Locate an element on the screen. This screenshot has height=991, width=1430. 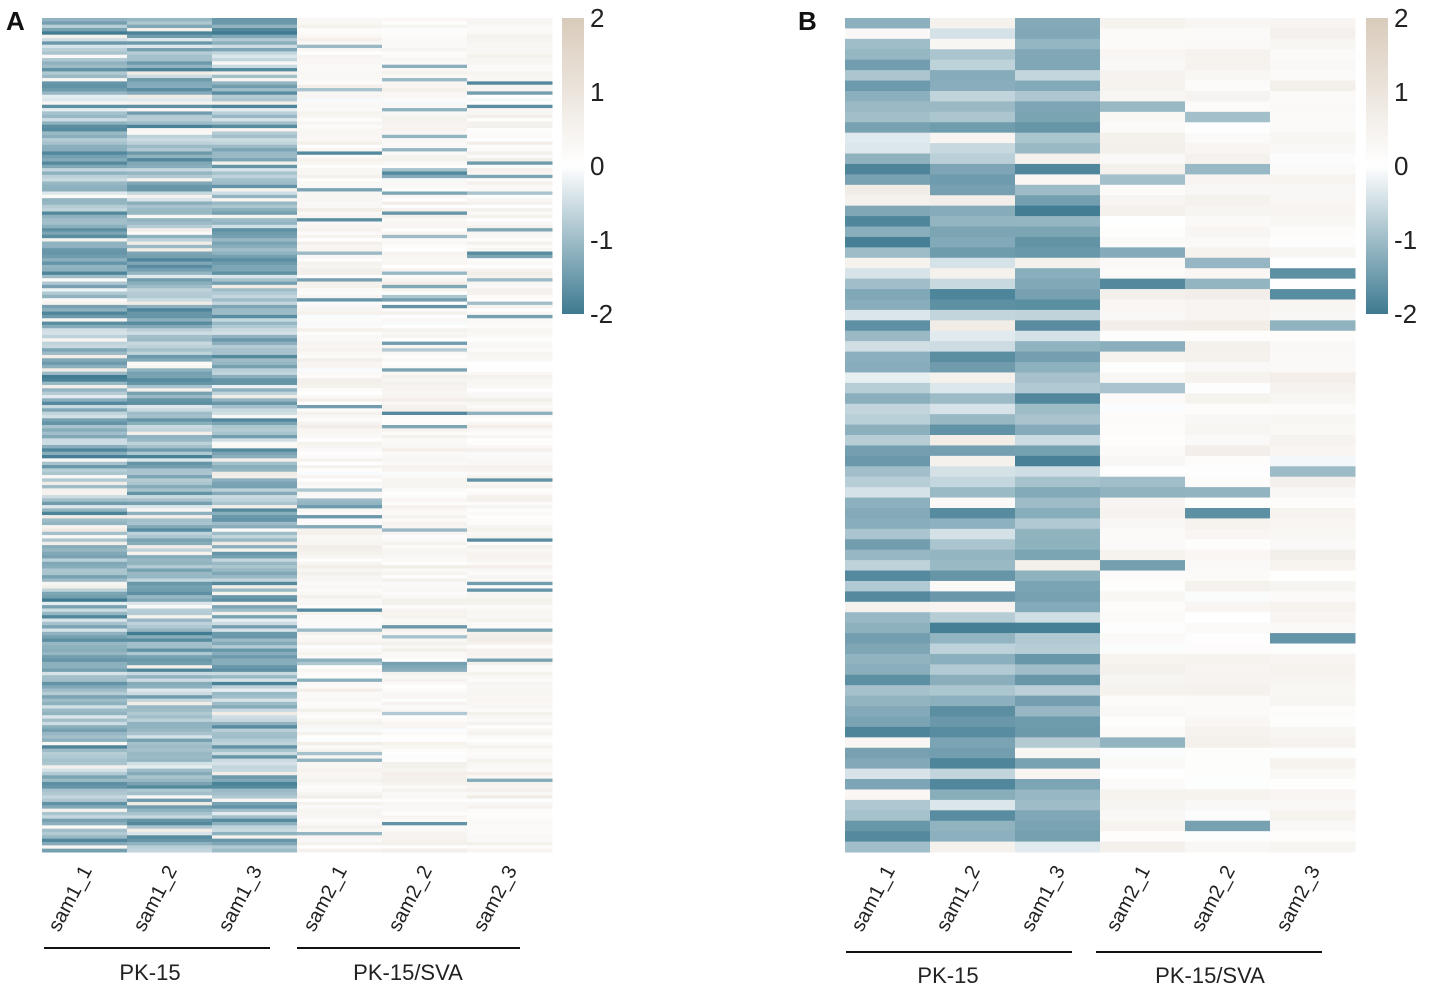
colorbar-tick: -2 is located at coordinates (1405, 314).